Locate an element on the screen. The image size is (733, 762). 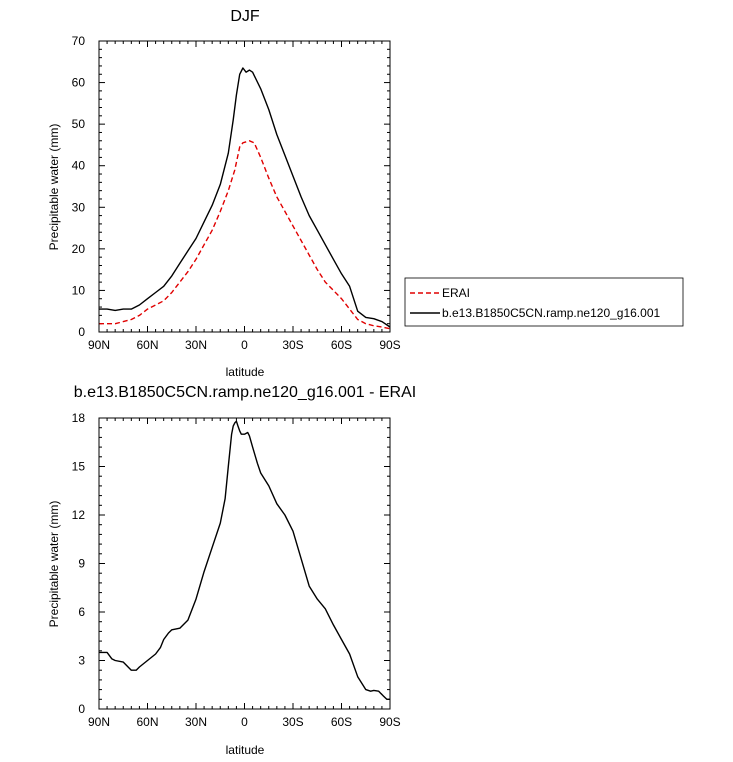
y-tick-label: 30 is located at coordinates (79, 207).